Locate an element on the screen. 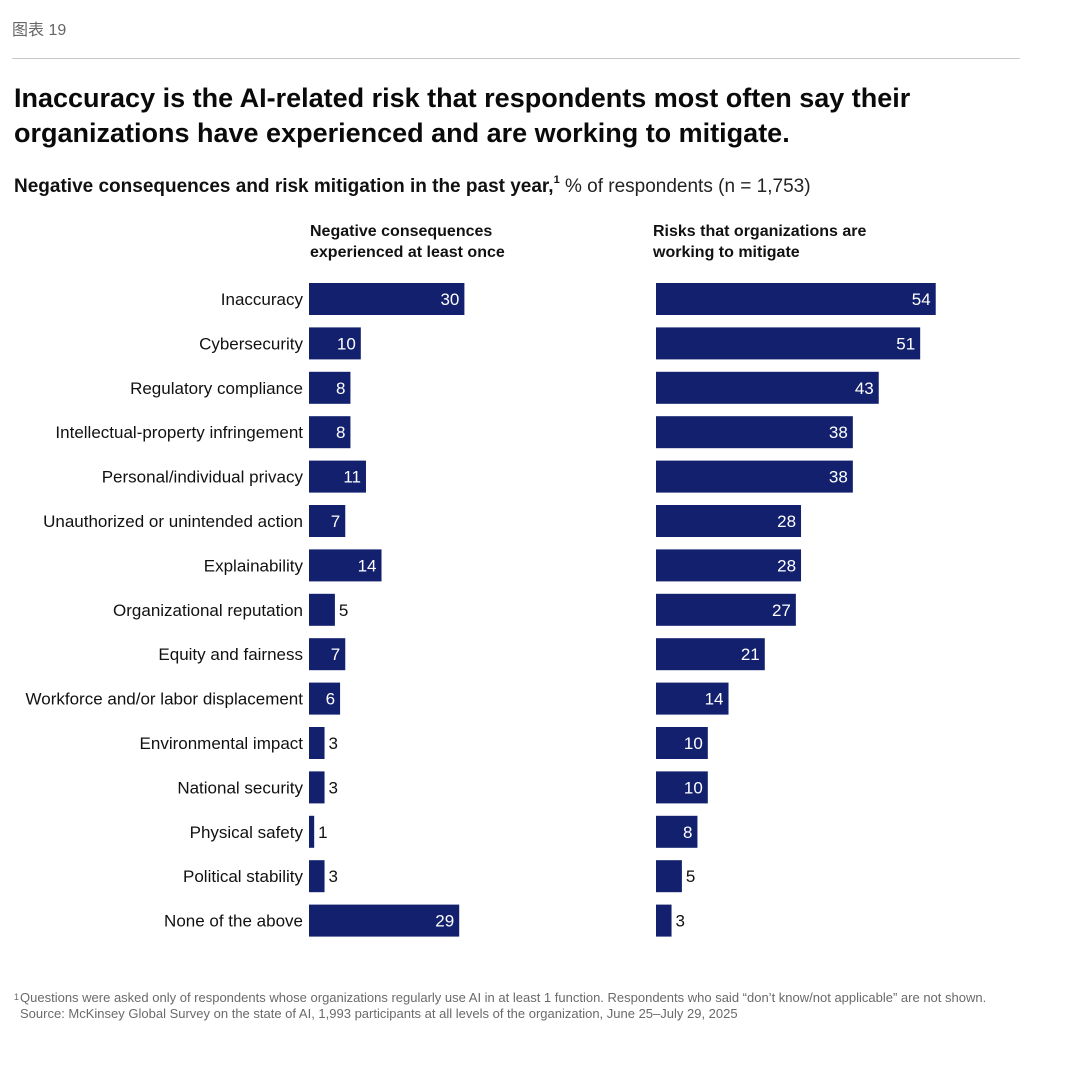  category-label-national-security: National security is located at coordinates (240, 787).